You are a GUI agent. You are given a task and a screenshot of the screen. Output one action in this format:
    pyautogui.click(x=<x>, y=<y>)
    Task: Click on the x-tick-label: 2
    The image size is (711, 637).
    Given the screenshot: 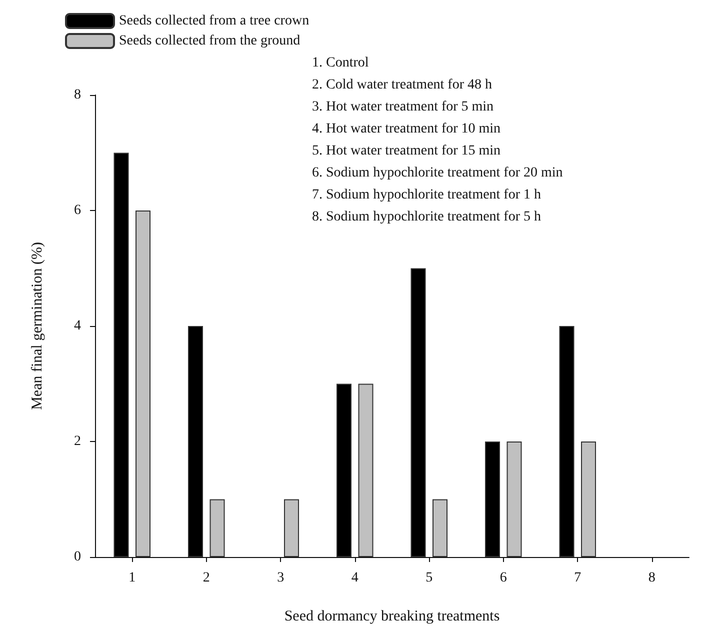 What is the action you would take?
    pyautogui.click(x=206, y=578)
    